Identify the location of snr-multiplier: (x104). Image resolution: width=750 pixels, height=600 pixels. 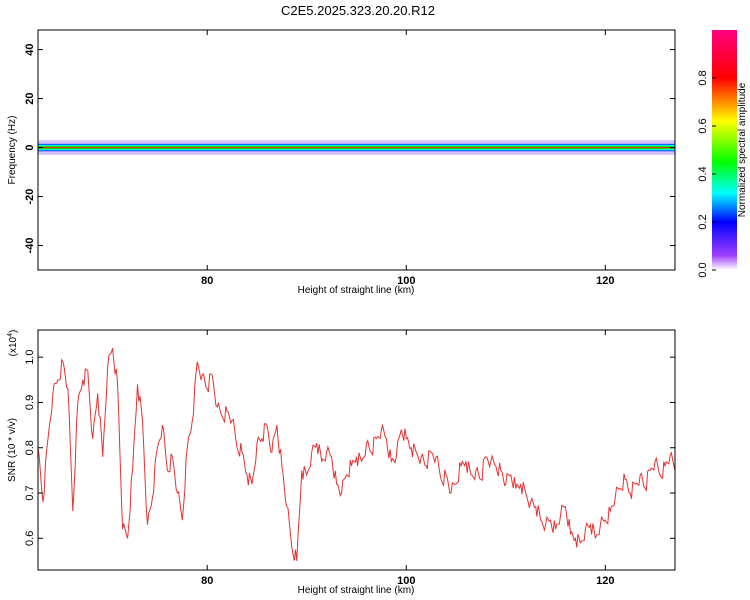
(13, 343).